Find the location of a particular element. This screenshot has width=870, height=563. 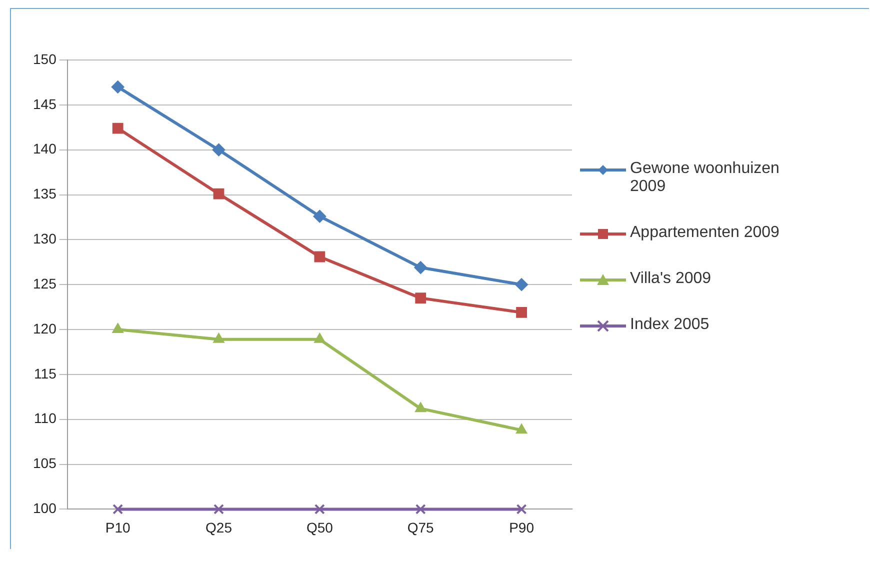

legend-label: Appartementen 2009 is located at coordinates (705, 233).